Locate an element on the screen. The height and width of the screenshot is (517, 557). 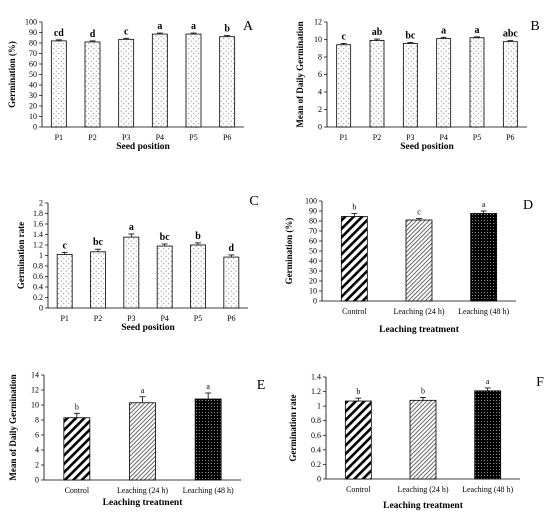
significance-letter: d is located at coordinates (93, 34).